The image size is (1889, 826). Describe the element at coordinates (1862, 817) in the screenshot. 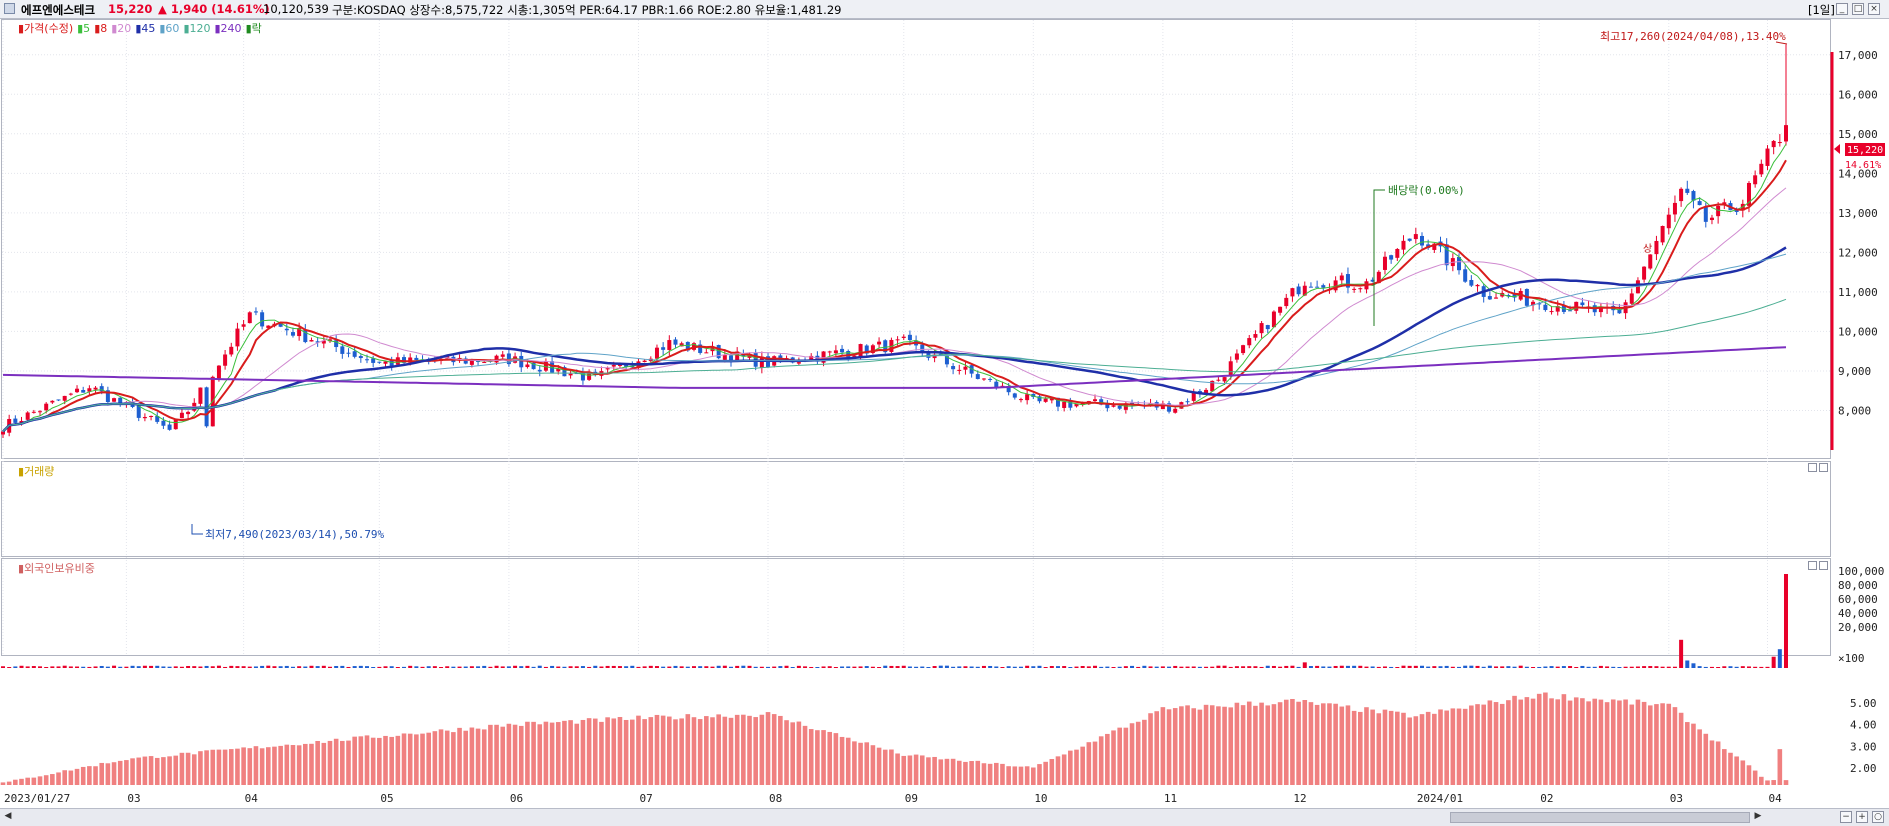

I see `zoom-in-icon: +` at that location.